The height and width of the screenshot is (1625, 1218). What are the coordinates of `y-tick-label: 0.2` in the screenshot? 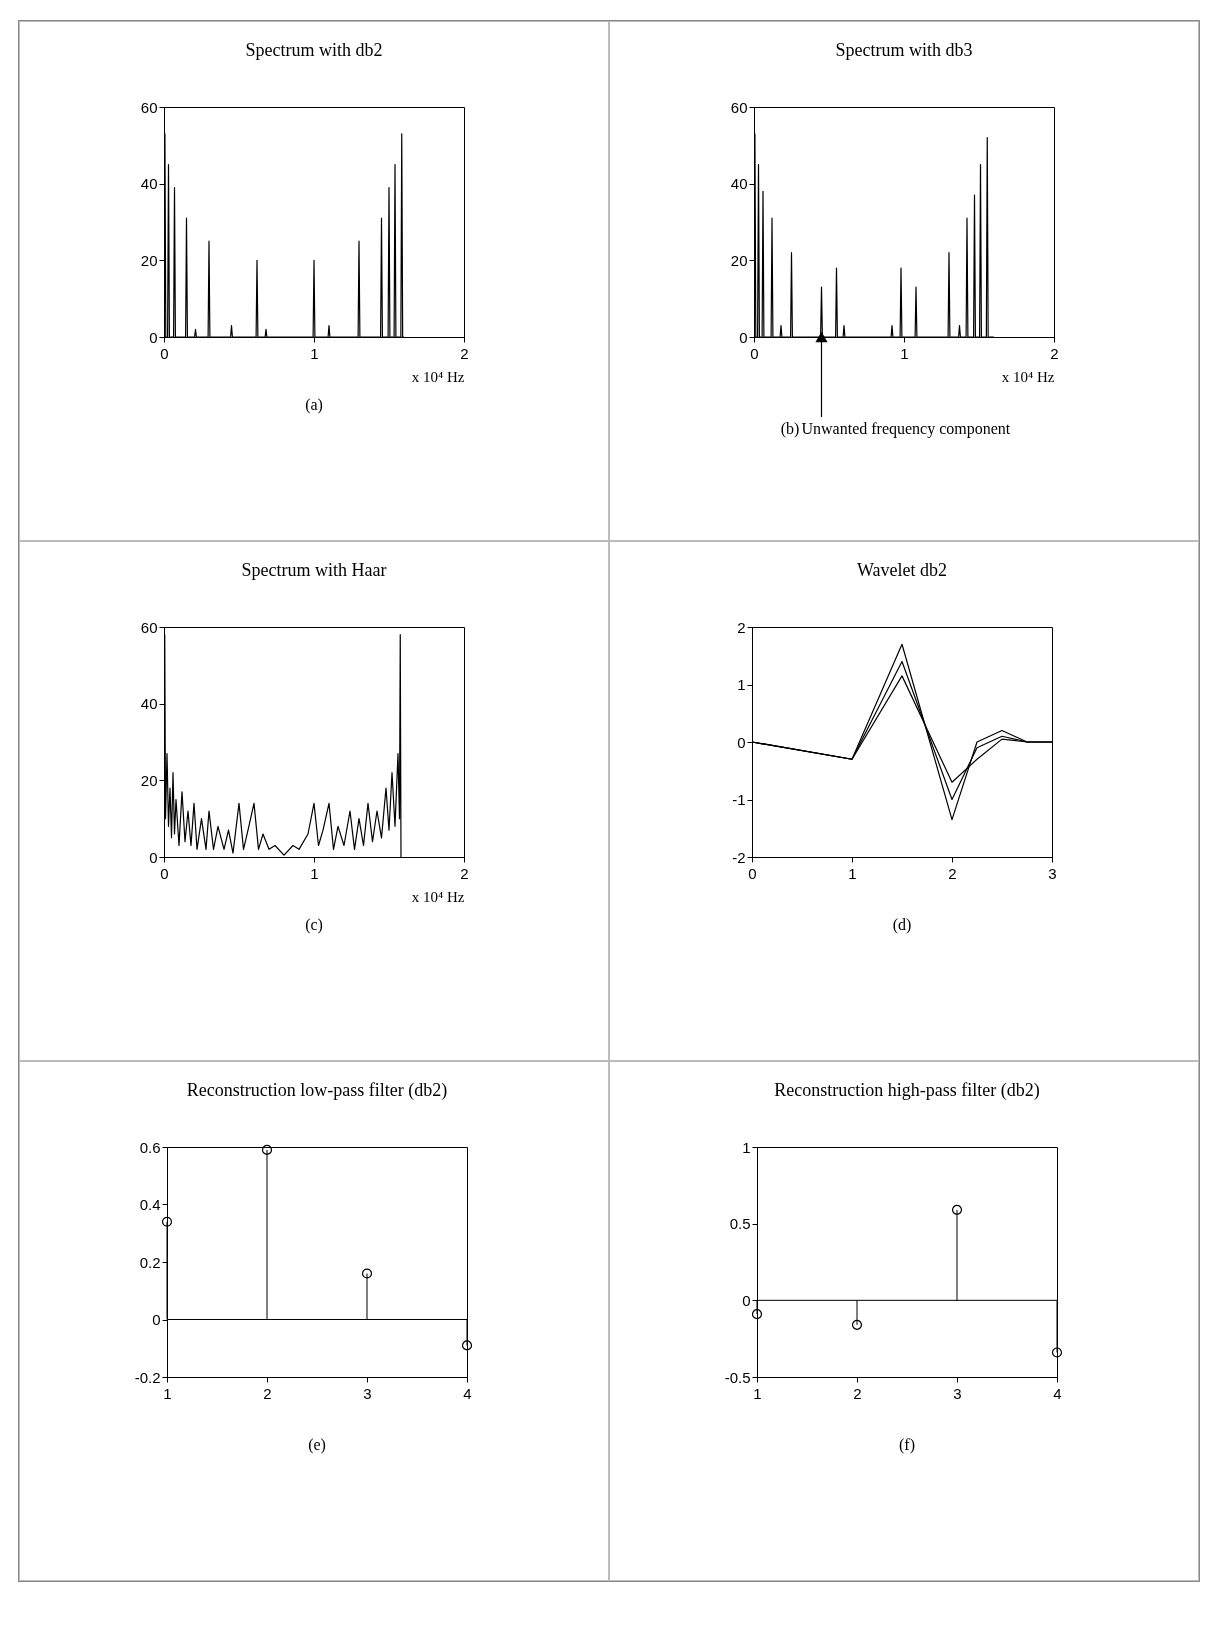 It's located at (150, 1262).